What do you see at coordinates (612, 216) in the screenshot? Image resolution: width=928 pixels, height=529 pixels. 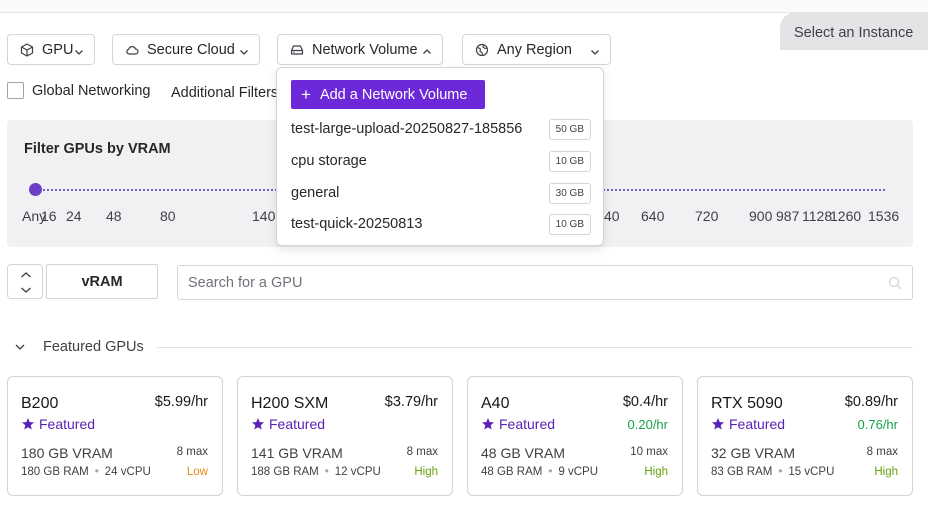 I see `vram-tick: 40` at bounding box center [612, 216].